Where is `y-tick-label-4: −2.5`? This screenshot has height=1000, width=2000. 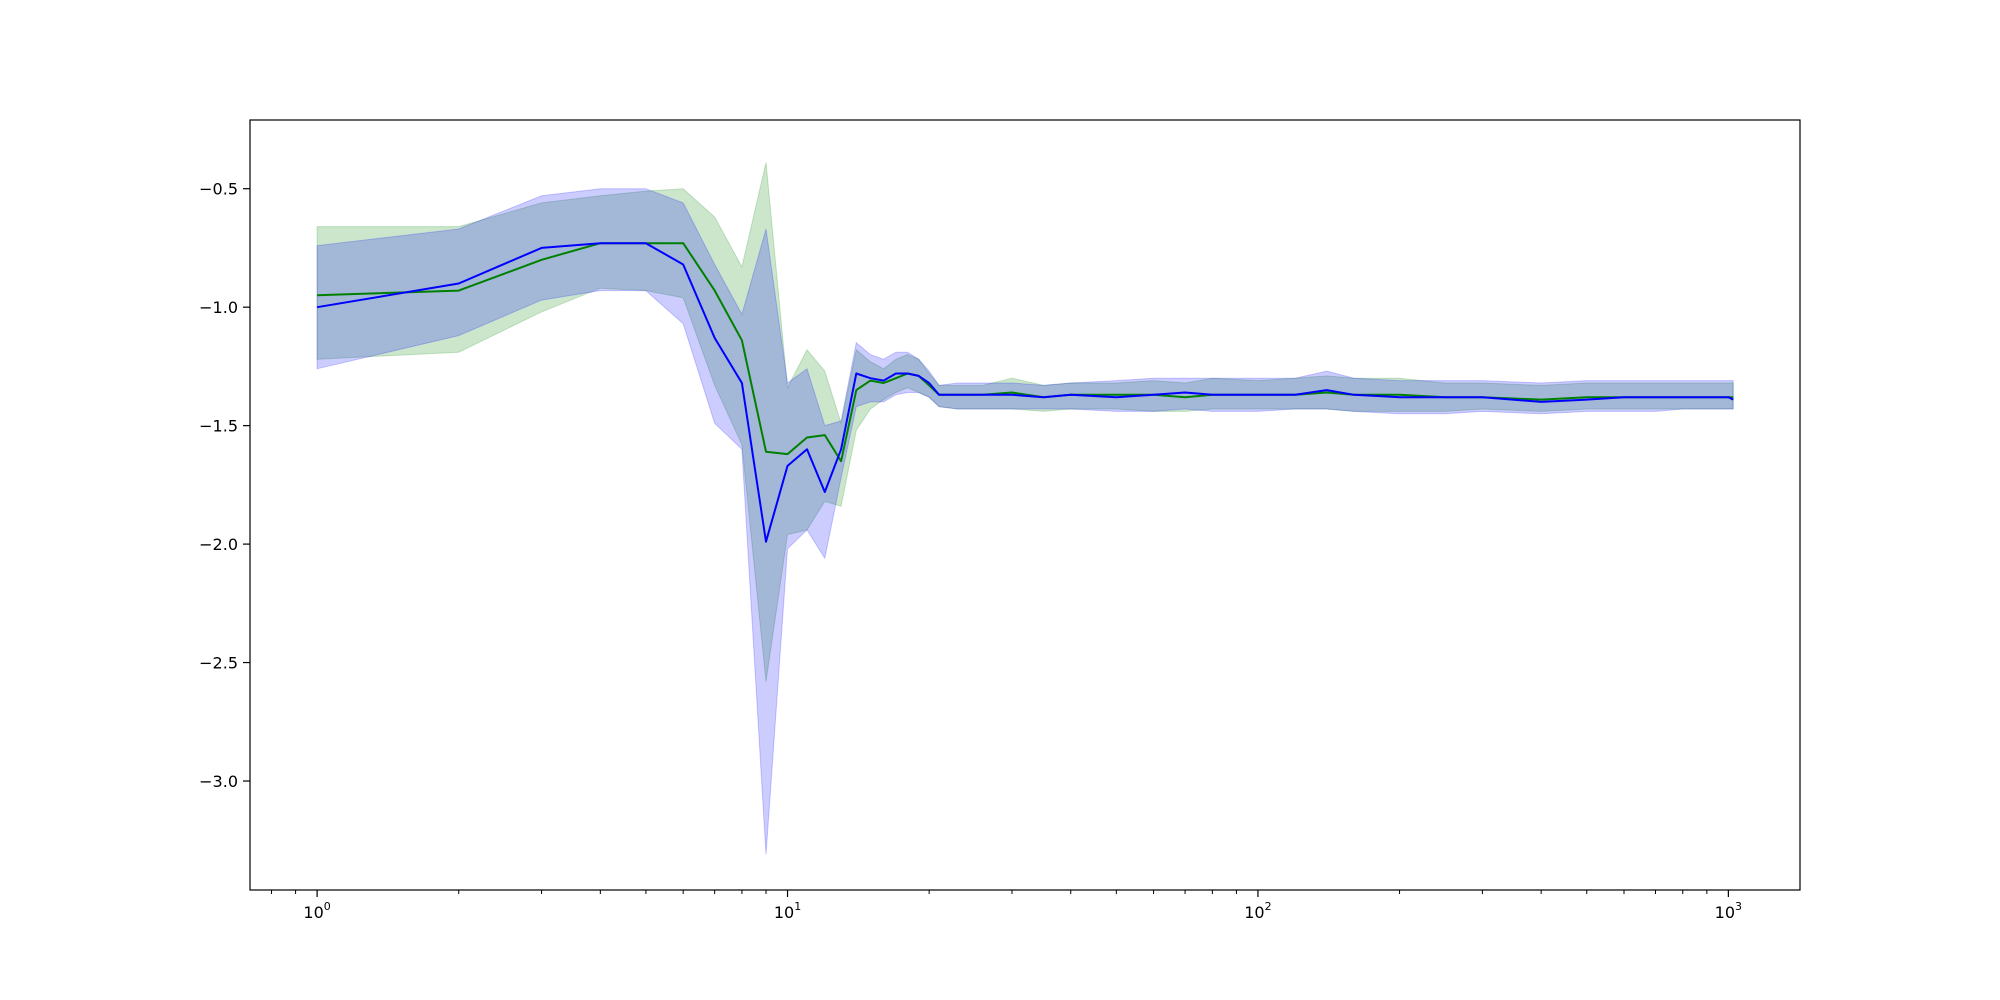 y-tick-label-4: −2.5 is located at coordinates (218, 663).